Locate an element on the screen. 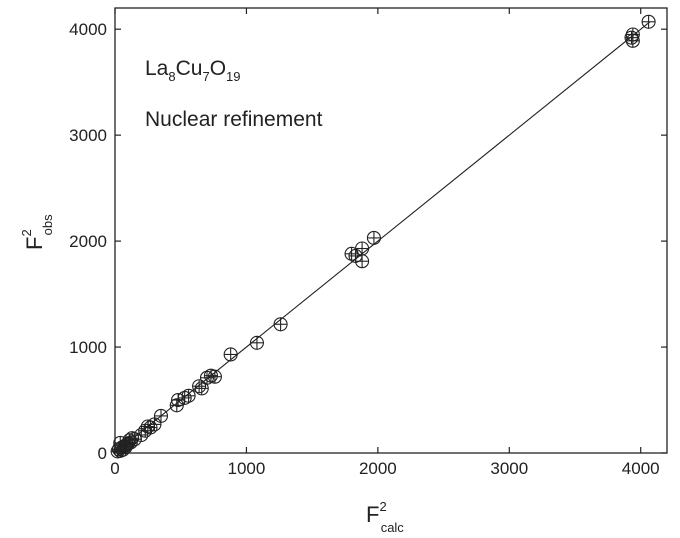  formula-annotation: La8Cu7O19 is located at coordinates (193, 70).